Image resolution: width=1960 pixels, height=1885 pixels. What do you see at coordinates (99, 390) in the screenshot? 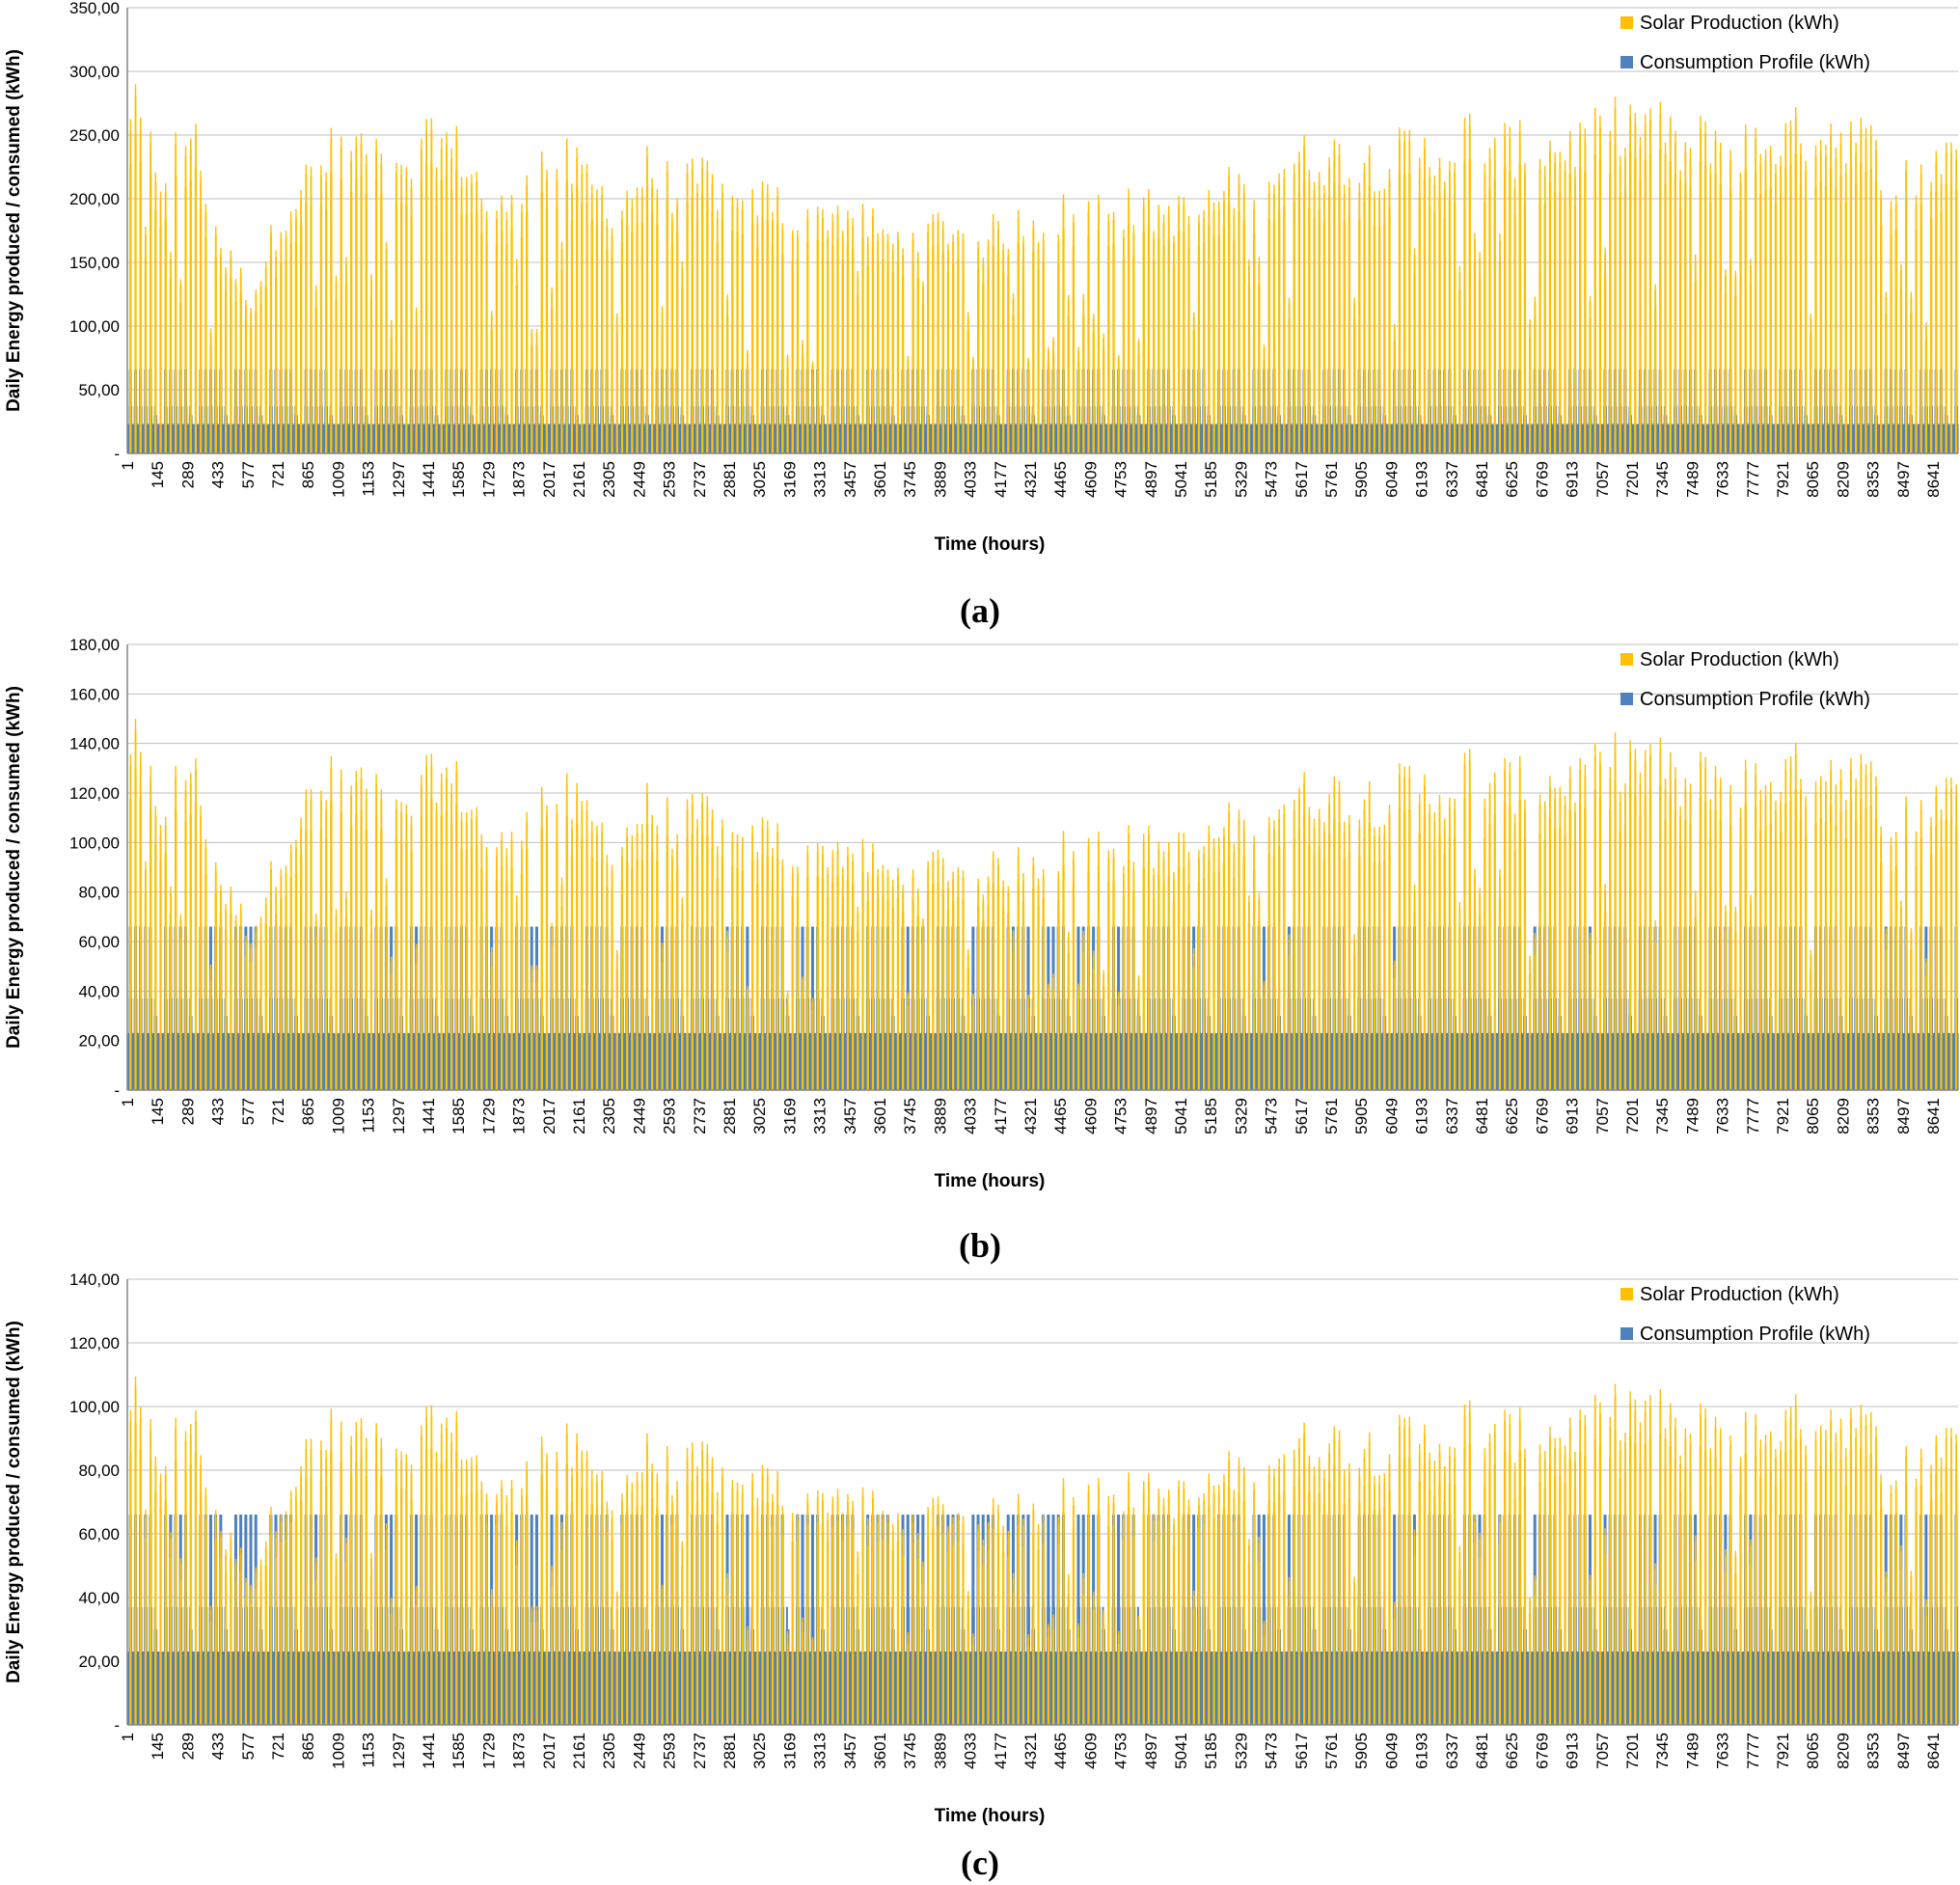
I see `y-tick-label: 50,00` at bounding box center [99, 390].